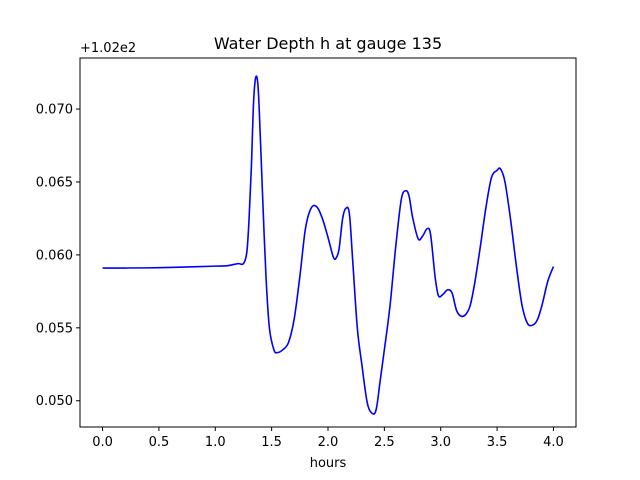 The image size is (640, 480). I want to click on y-offset-label: +1.02e2, so click(108, 48).